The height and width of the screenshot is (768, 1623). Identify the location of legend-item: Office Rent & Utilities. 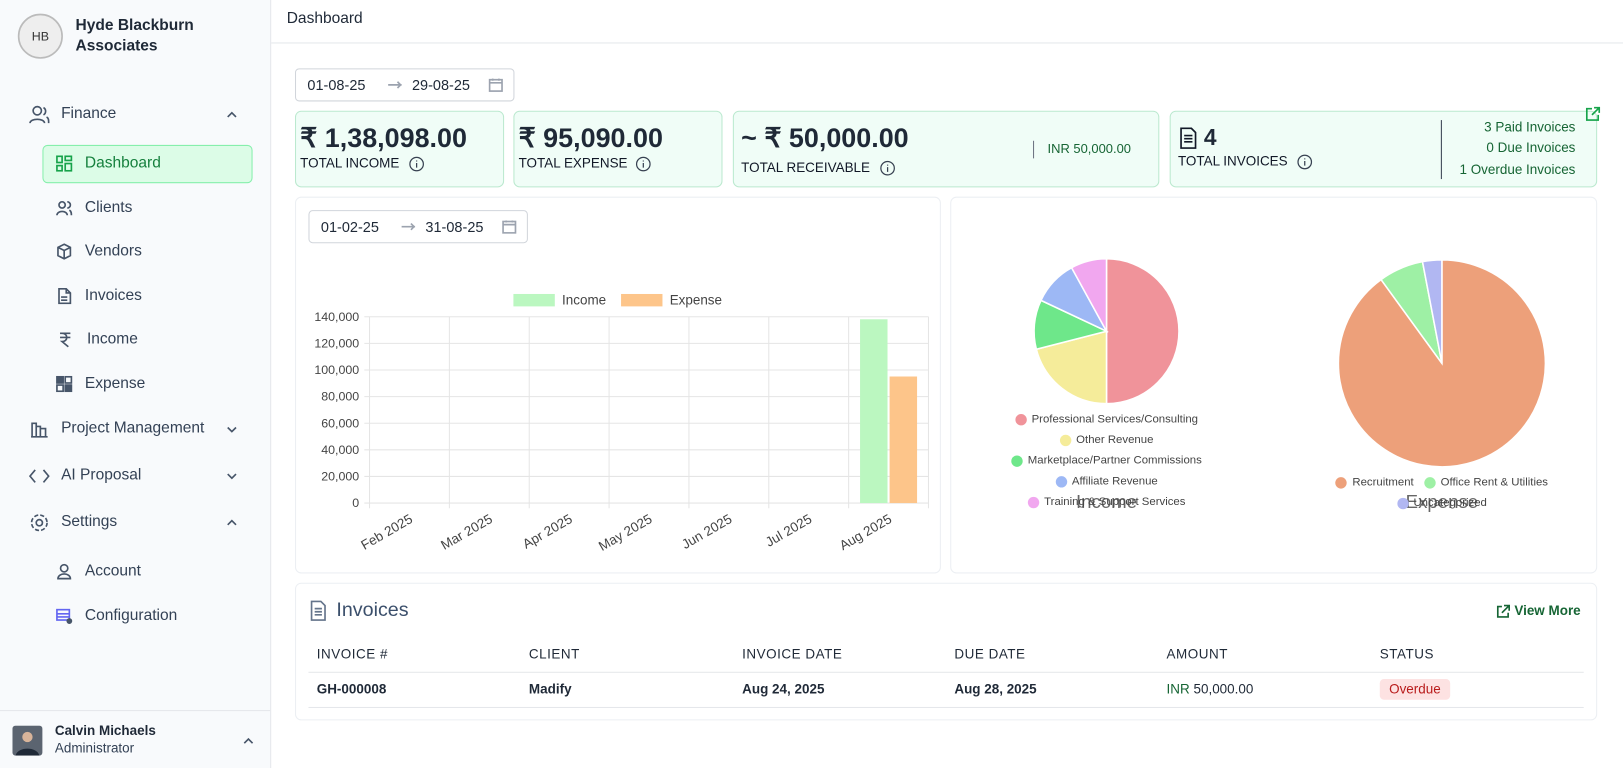
(1486, 483).